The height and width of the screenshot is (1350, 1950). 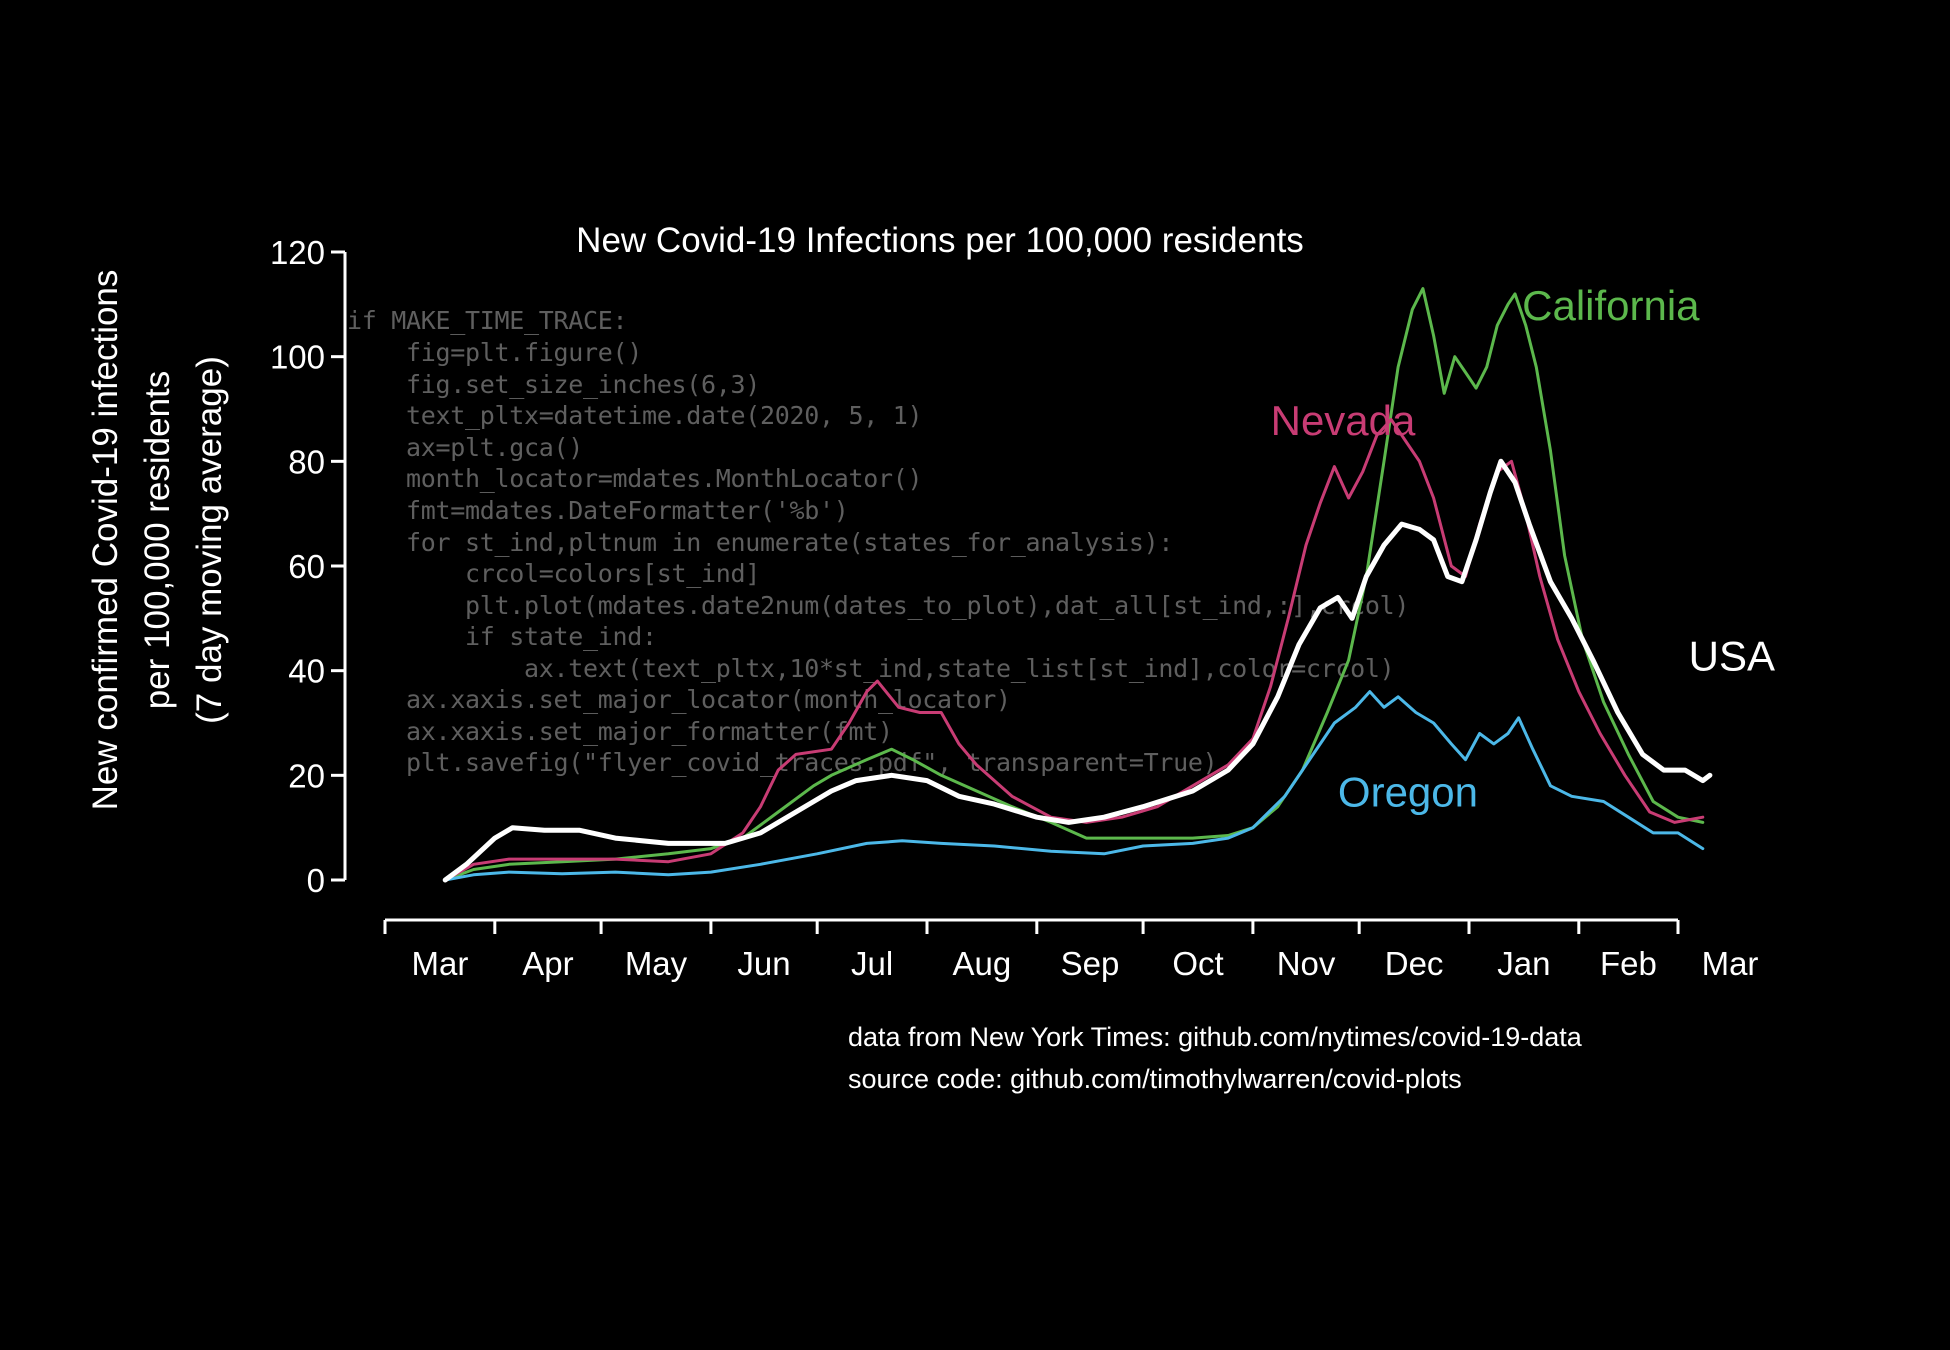 What do you see at coordinates (635, 415) in the screenshot?
I see `code-line: text_pltx=datetime.date(2020, 5, 1)` at bounding box center [635, 415].